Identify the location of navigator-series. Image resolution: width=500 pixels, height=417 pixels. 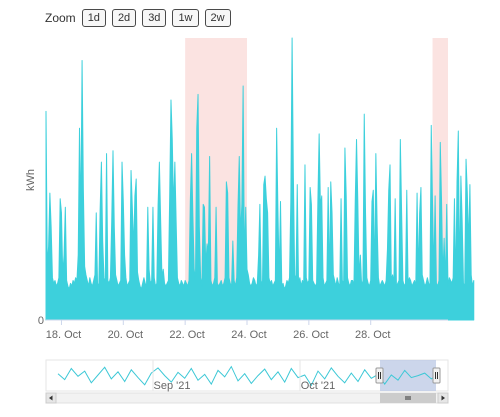
(248, 376).